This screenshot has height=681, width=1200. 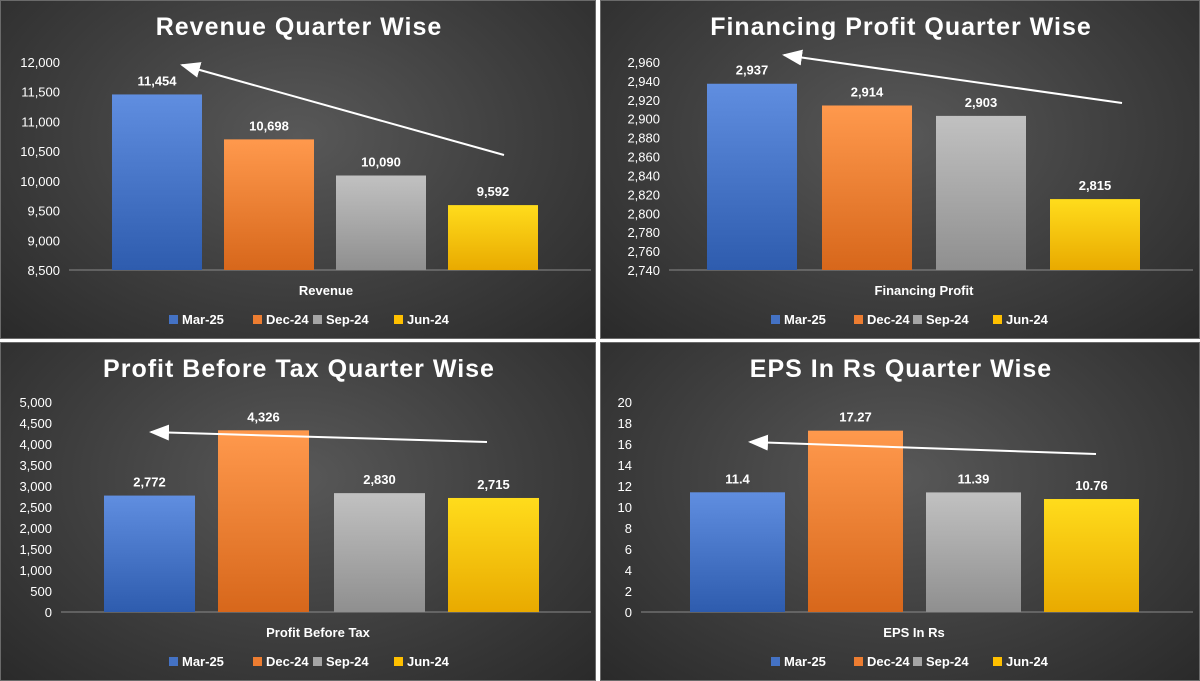 What do you see at coordinates (625, 423) in the screenshot?
I see `y-tick-label: 18` at bounding box center [625, 423].